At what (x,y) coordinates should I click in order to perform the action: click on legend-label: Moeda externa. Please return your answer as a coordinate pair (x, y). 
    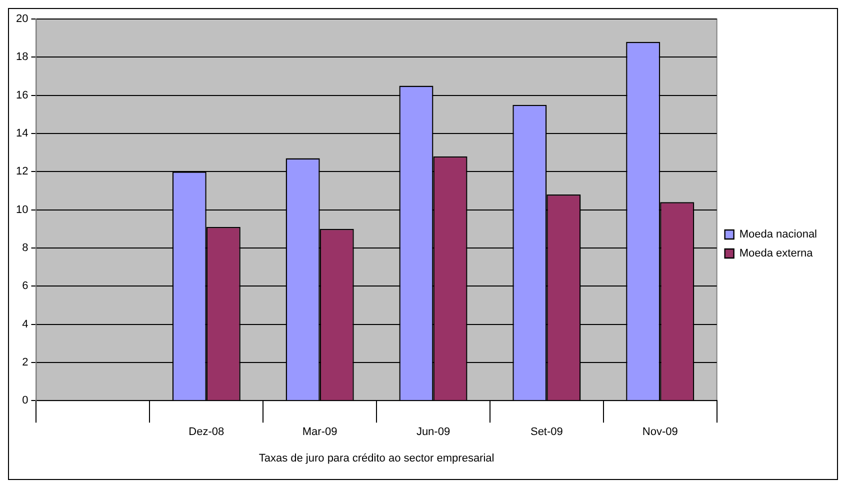
    Looking at the image, I should click on (776, 254).